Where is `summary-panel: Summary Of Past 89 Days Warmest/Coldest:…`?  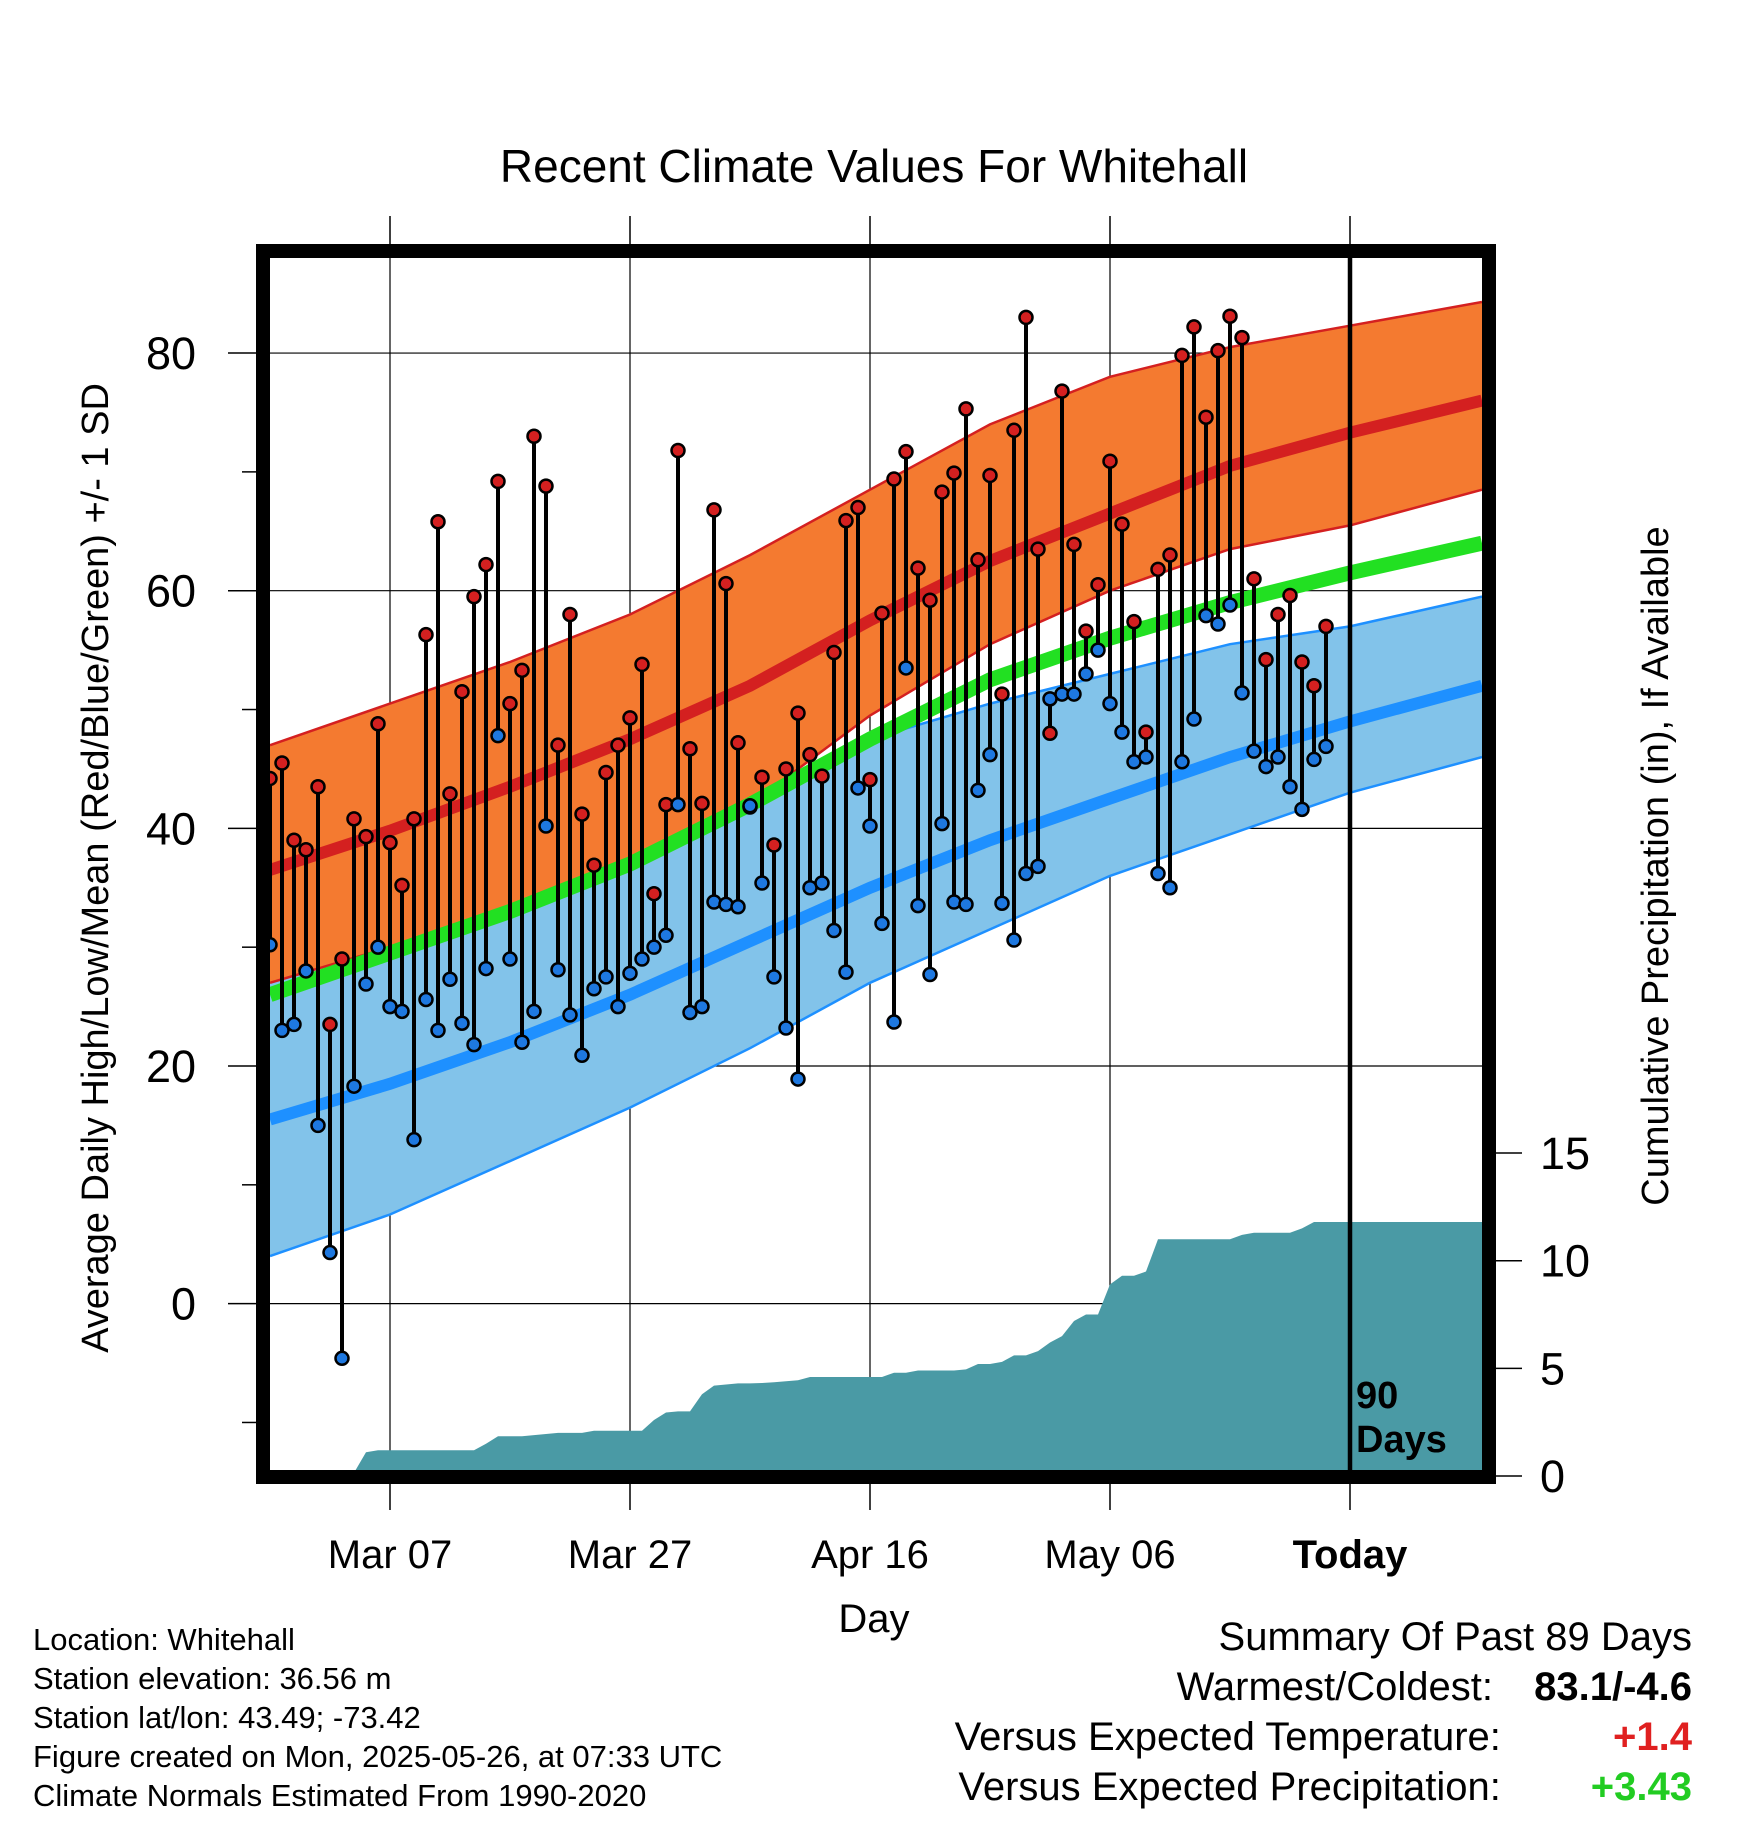 summary-panel: Summary Of Past 89 Days Warmest/Coldest:… is located at coordinates (1323, 1712).